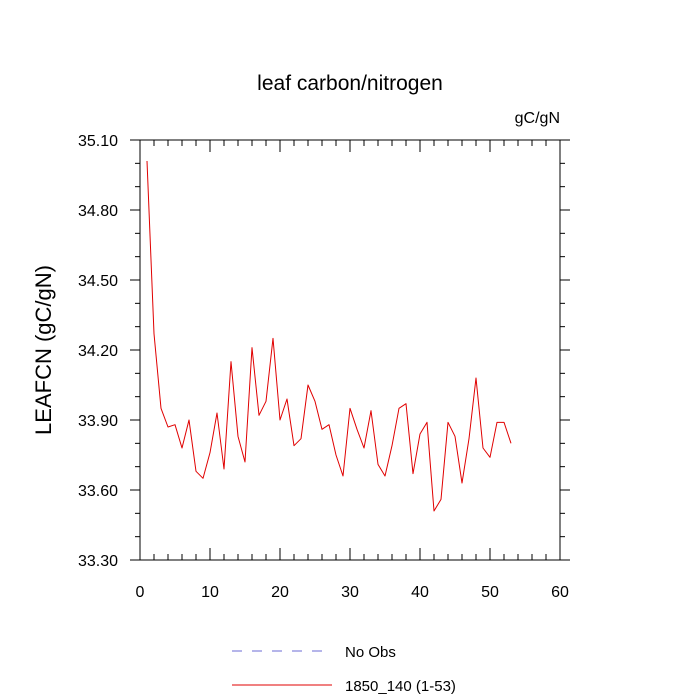 Image resolution: width=700 pixels, height=700 pixels. Describe the element at coordinates (98, 211) in the screenshot. I see `y-tick-label: 34.80` at that location.